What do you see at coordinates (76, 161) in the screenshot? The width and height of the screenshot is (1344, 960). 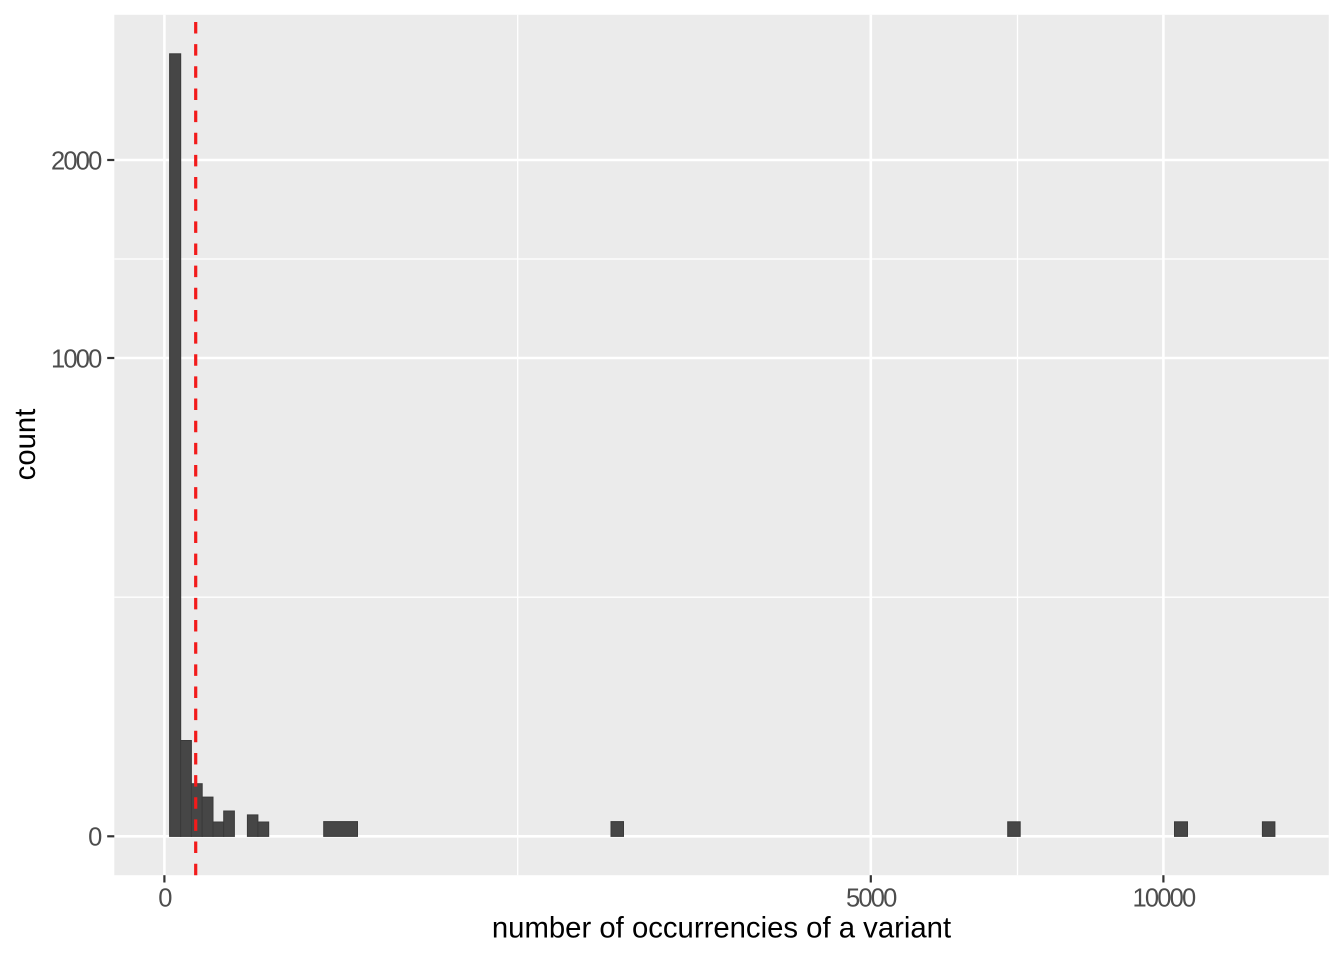 I see `svg-text: 2000` at bounding box center [76, 161].